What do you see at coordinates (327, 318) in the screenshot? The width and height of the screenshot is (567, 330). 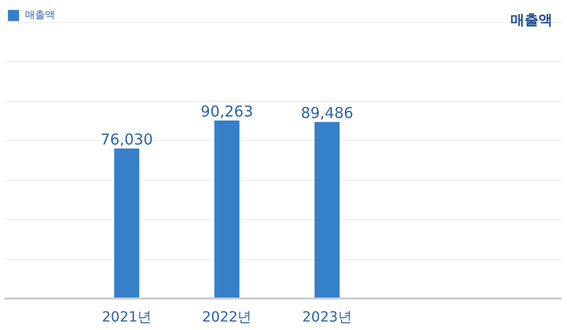 I see `x-tick-label: 2023년` at bounding box center [327, 318].